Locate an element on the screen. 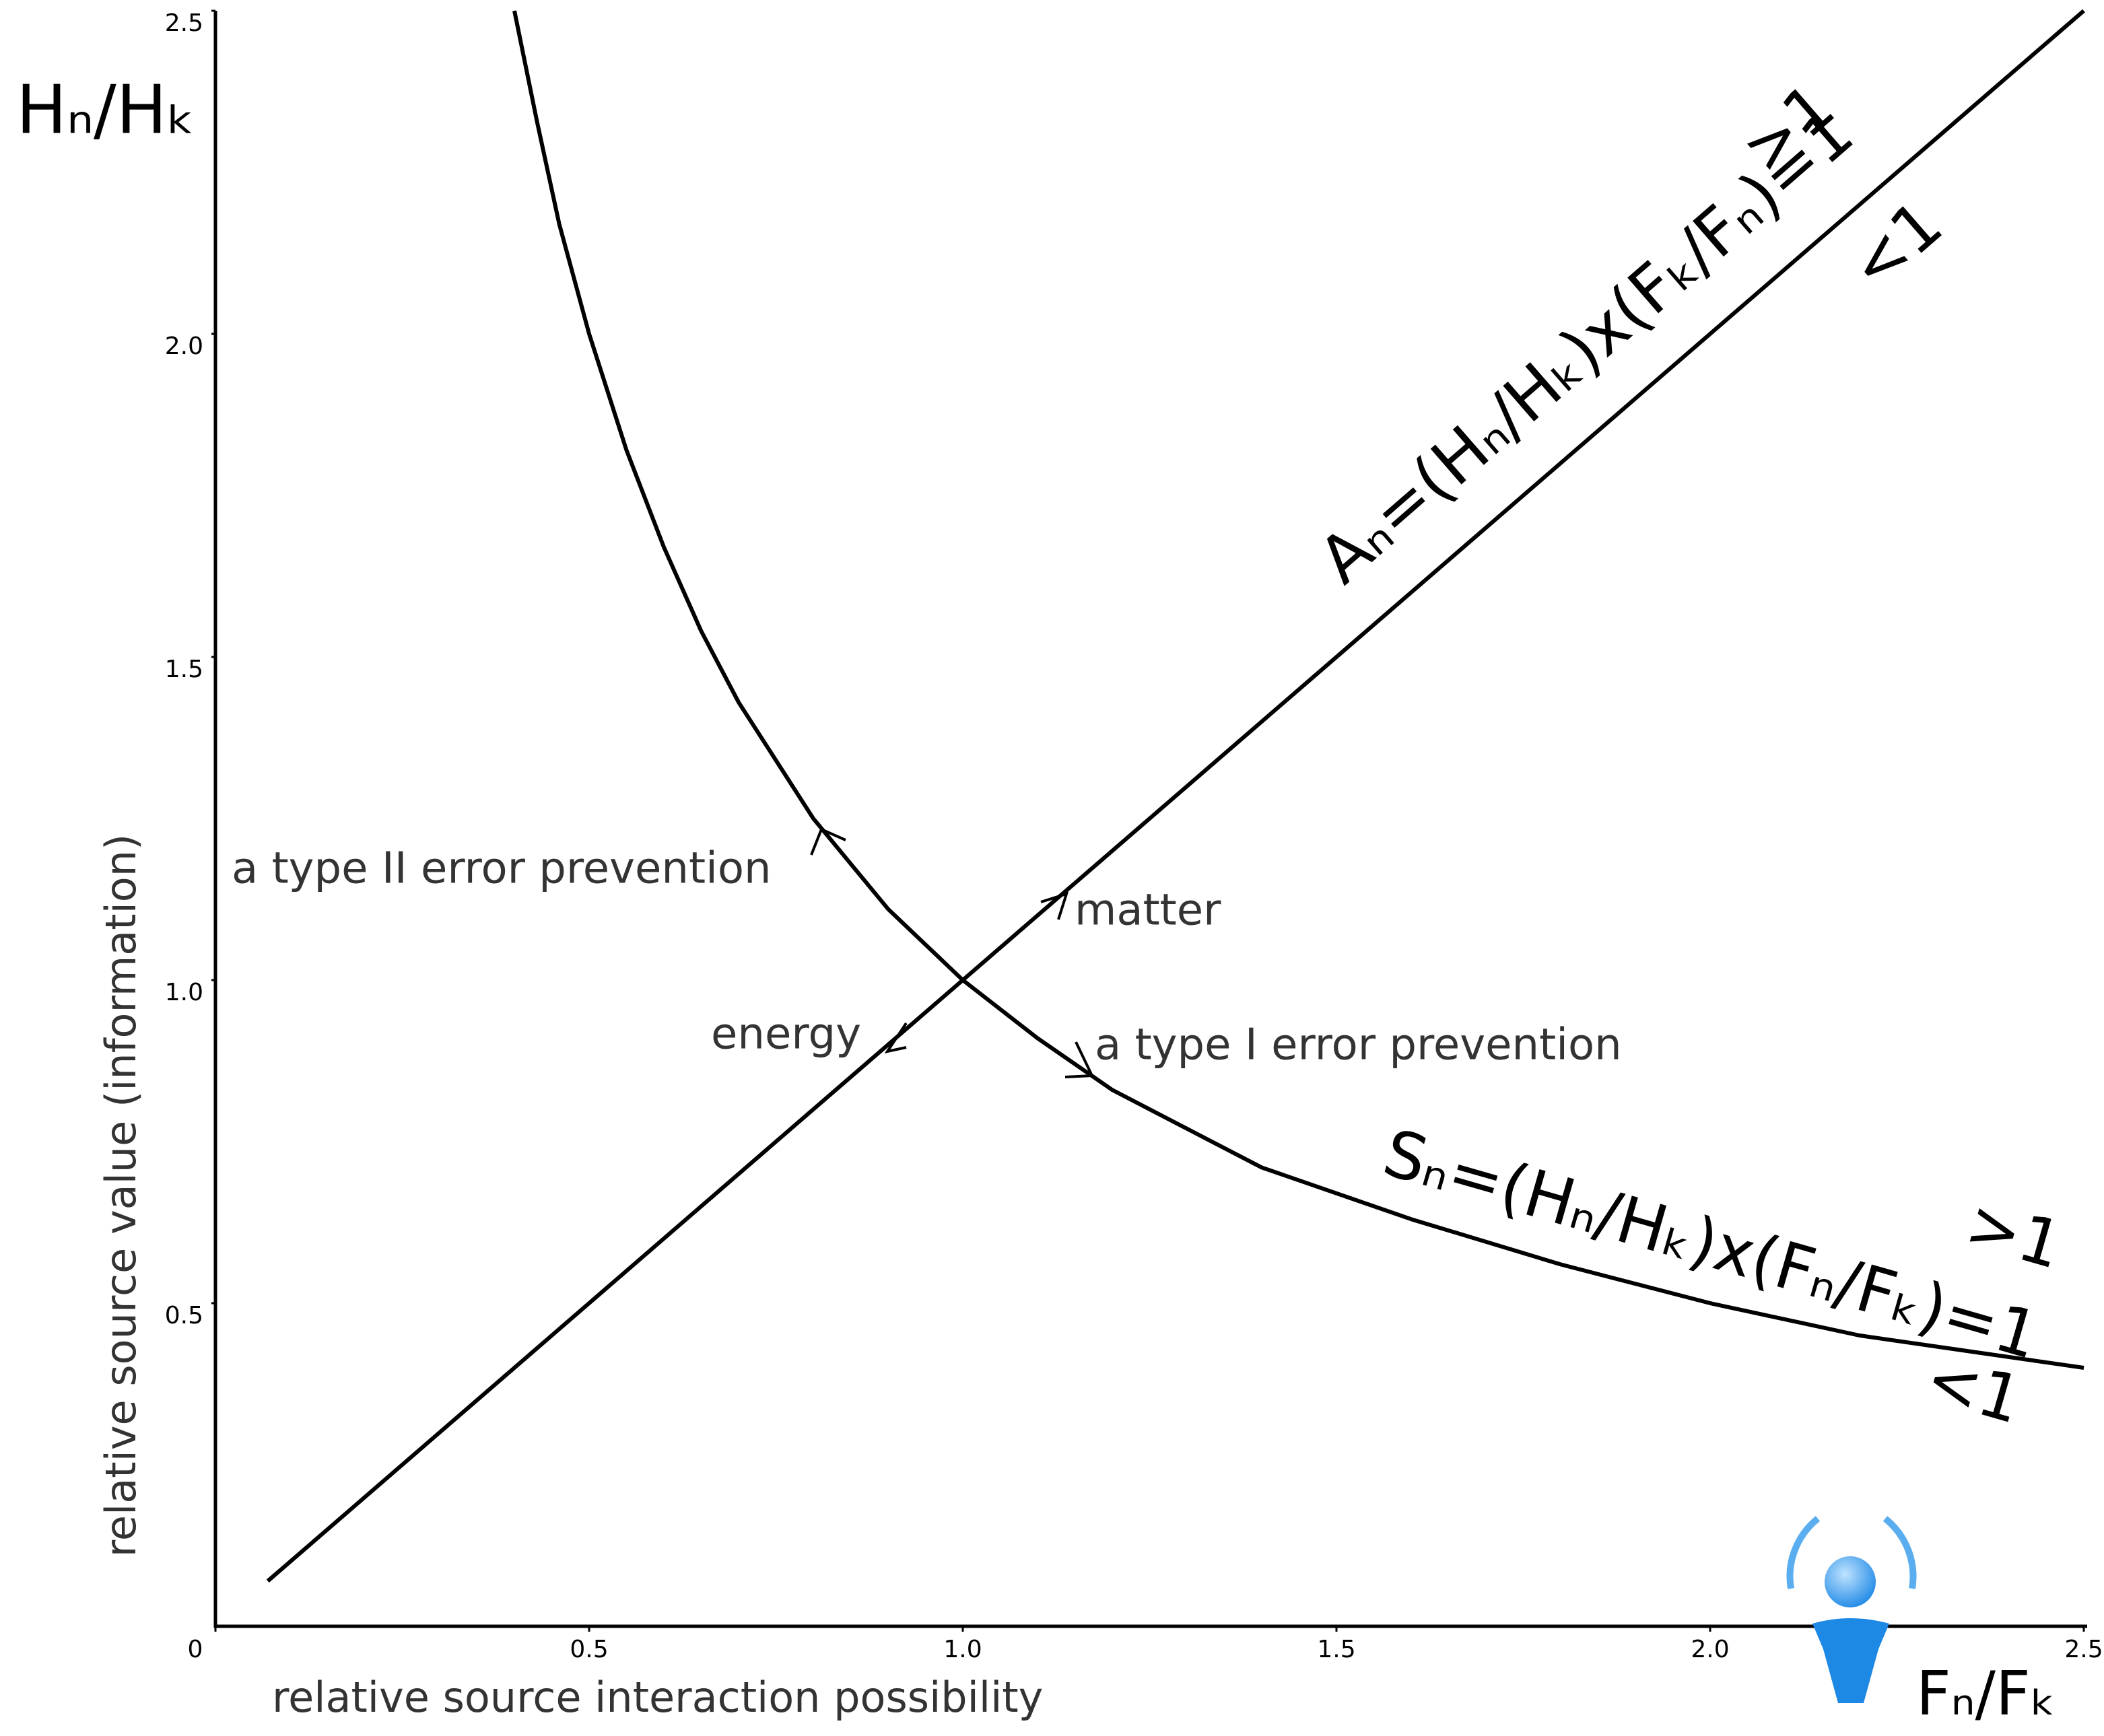 The width and height of the screenshot is (2104, 1736). y-symbol: Hₙ/Hₖ is located at coordinates (106, 109).